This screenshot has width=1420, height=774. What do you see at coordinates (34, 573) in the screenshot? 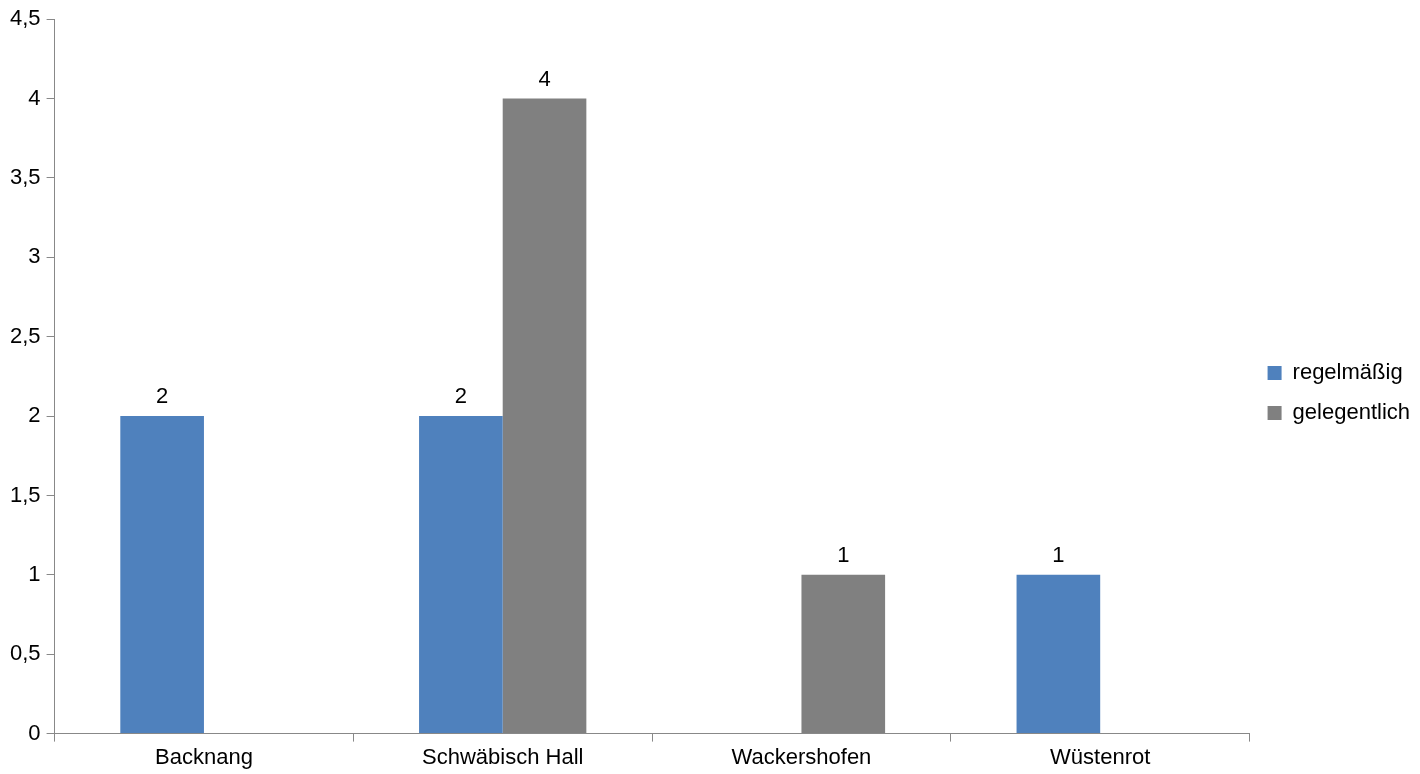
I see `y-tick-label: 1` at bounding box center [34, 573].